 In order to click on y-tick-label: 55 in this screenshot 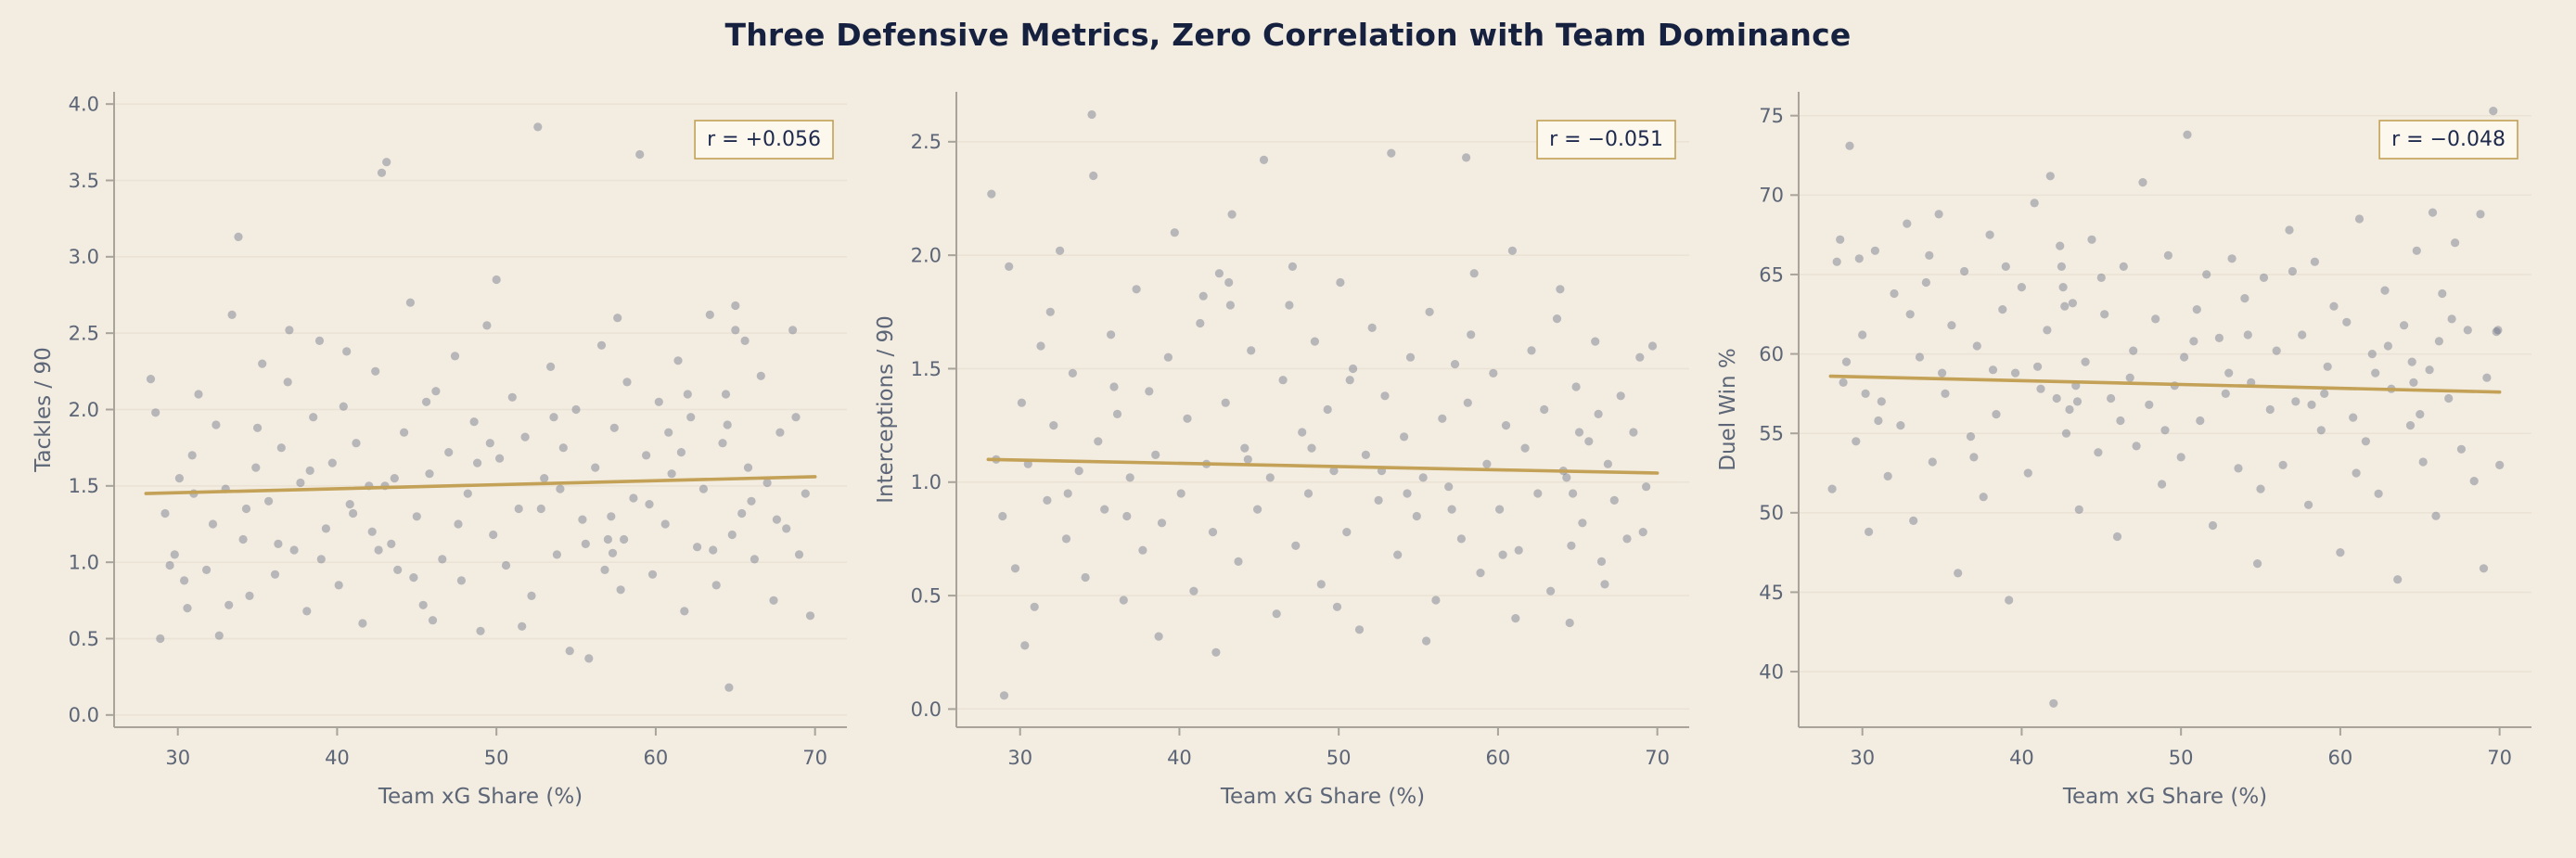, I will do `click(1771, 434)`.